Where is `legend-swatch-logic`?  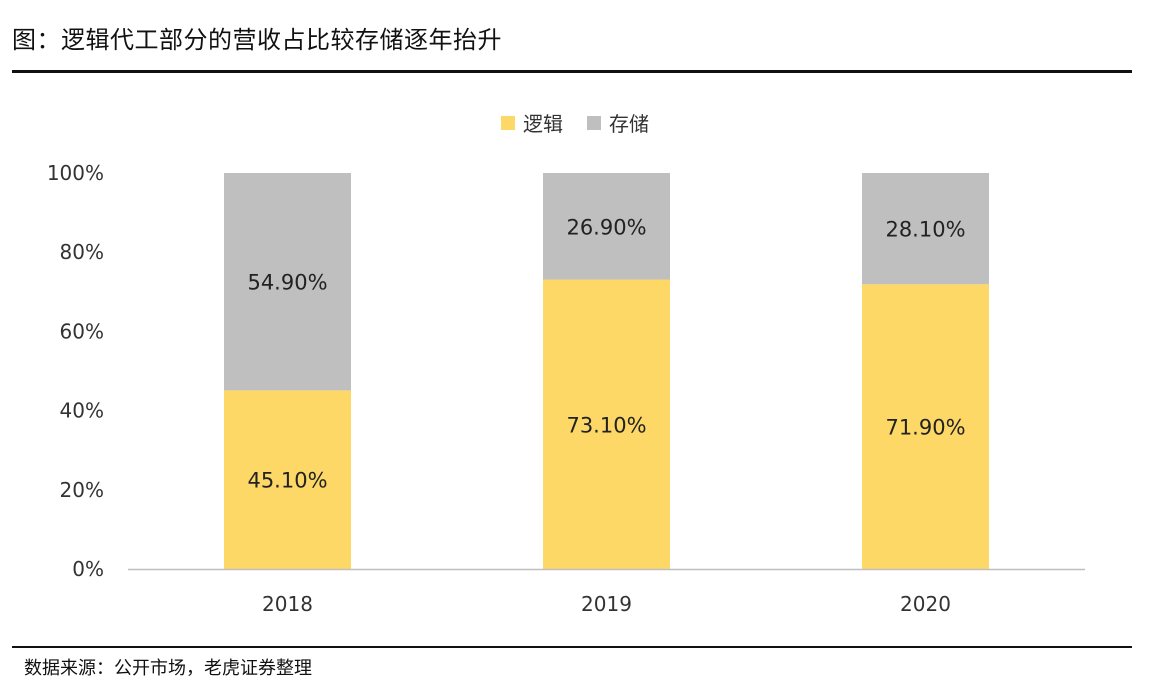
legend-swatch-logic is located at coordinates (508, 122).